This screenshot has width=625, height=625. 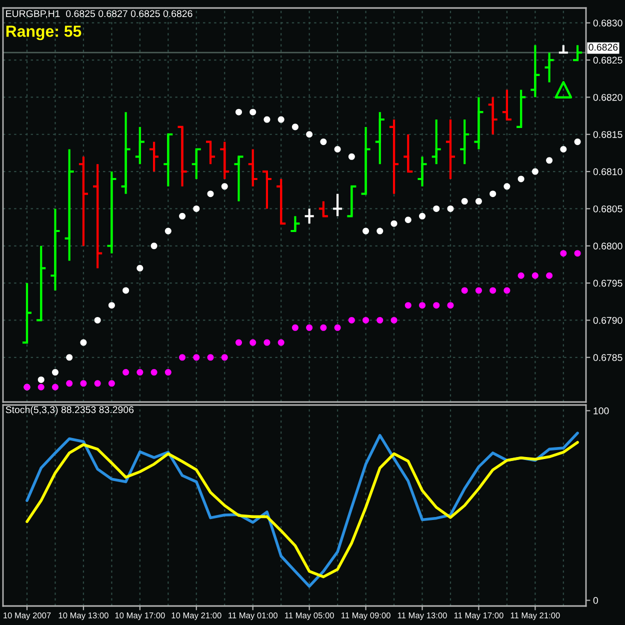 I want to click on x-tick-label: 10 May 17:00, so click(x=140, y=616).